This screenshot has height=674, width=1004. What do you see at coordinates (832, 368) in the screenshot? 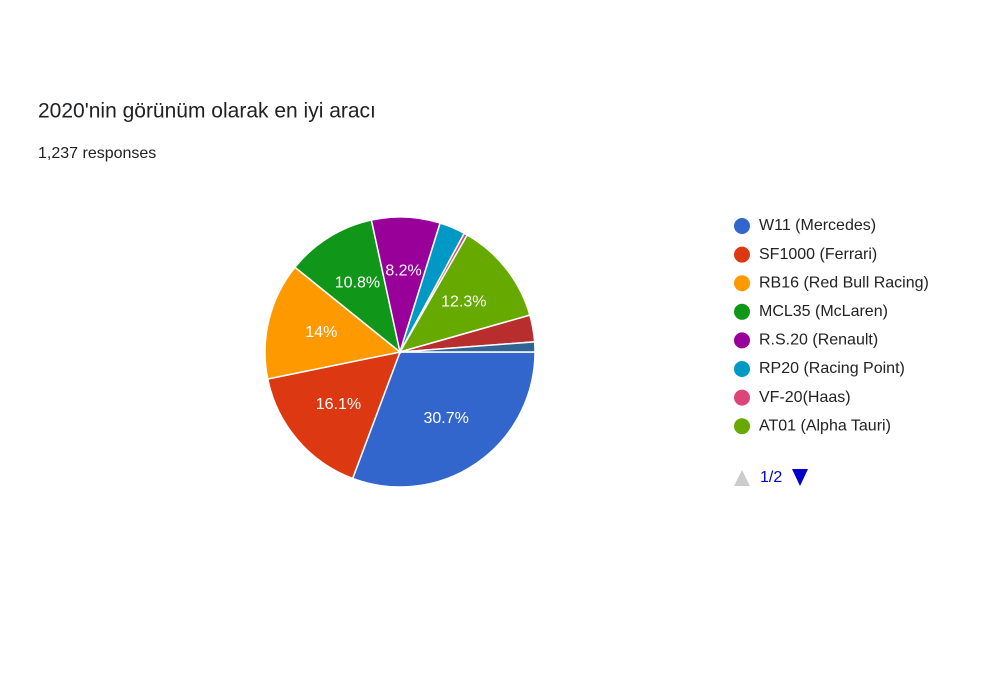
I see `legend-label: RP20 (Racing Point)` at bounding box center [832, 368].